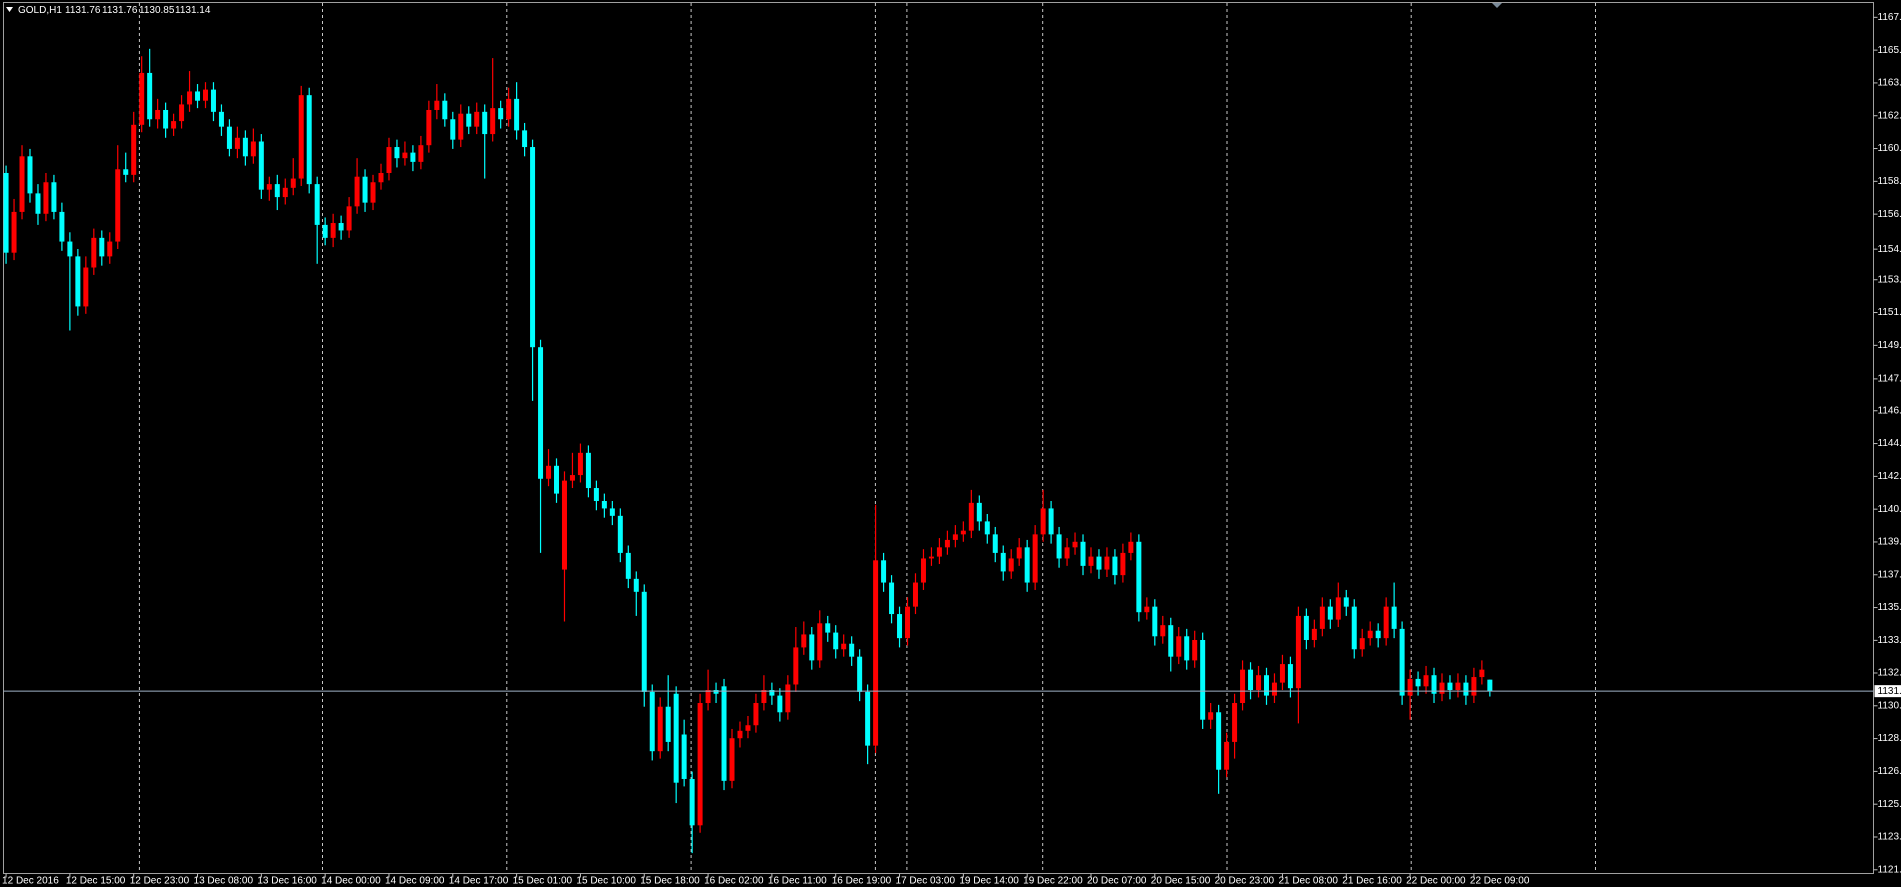  Describe the element at coordinates (1181, 881) in the screenshot. I see `x-tick-label: 20 Dec 15:00` at that location.